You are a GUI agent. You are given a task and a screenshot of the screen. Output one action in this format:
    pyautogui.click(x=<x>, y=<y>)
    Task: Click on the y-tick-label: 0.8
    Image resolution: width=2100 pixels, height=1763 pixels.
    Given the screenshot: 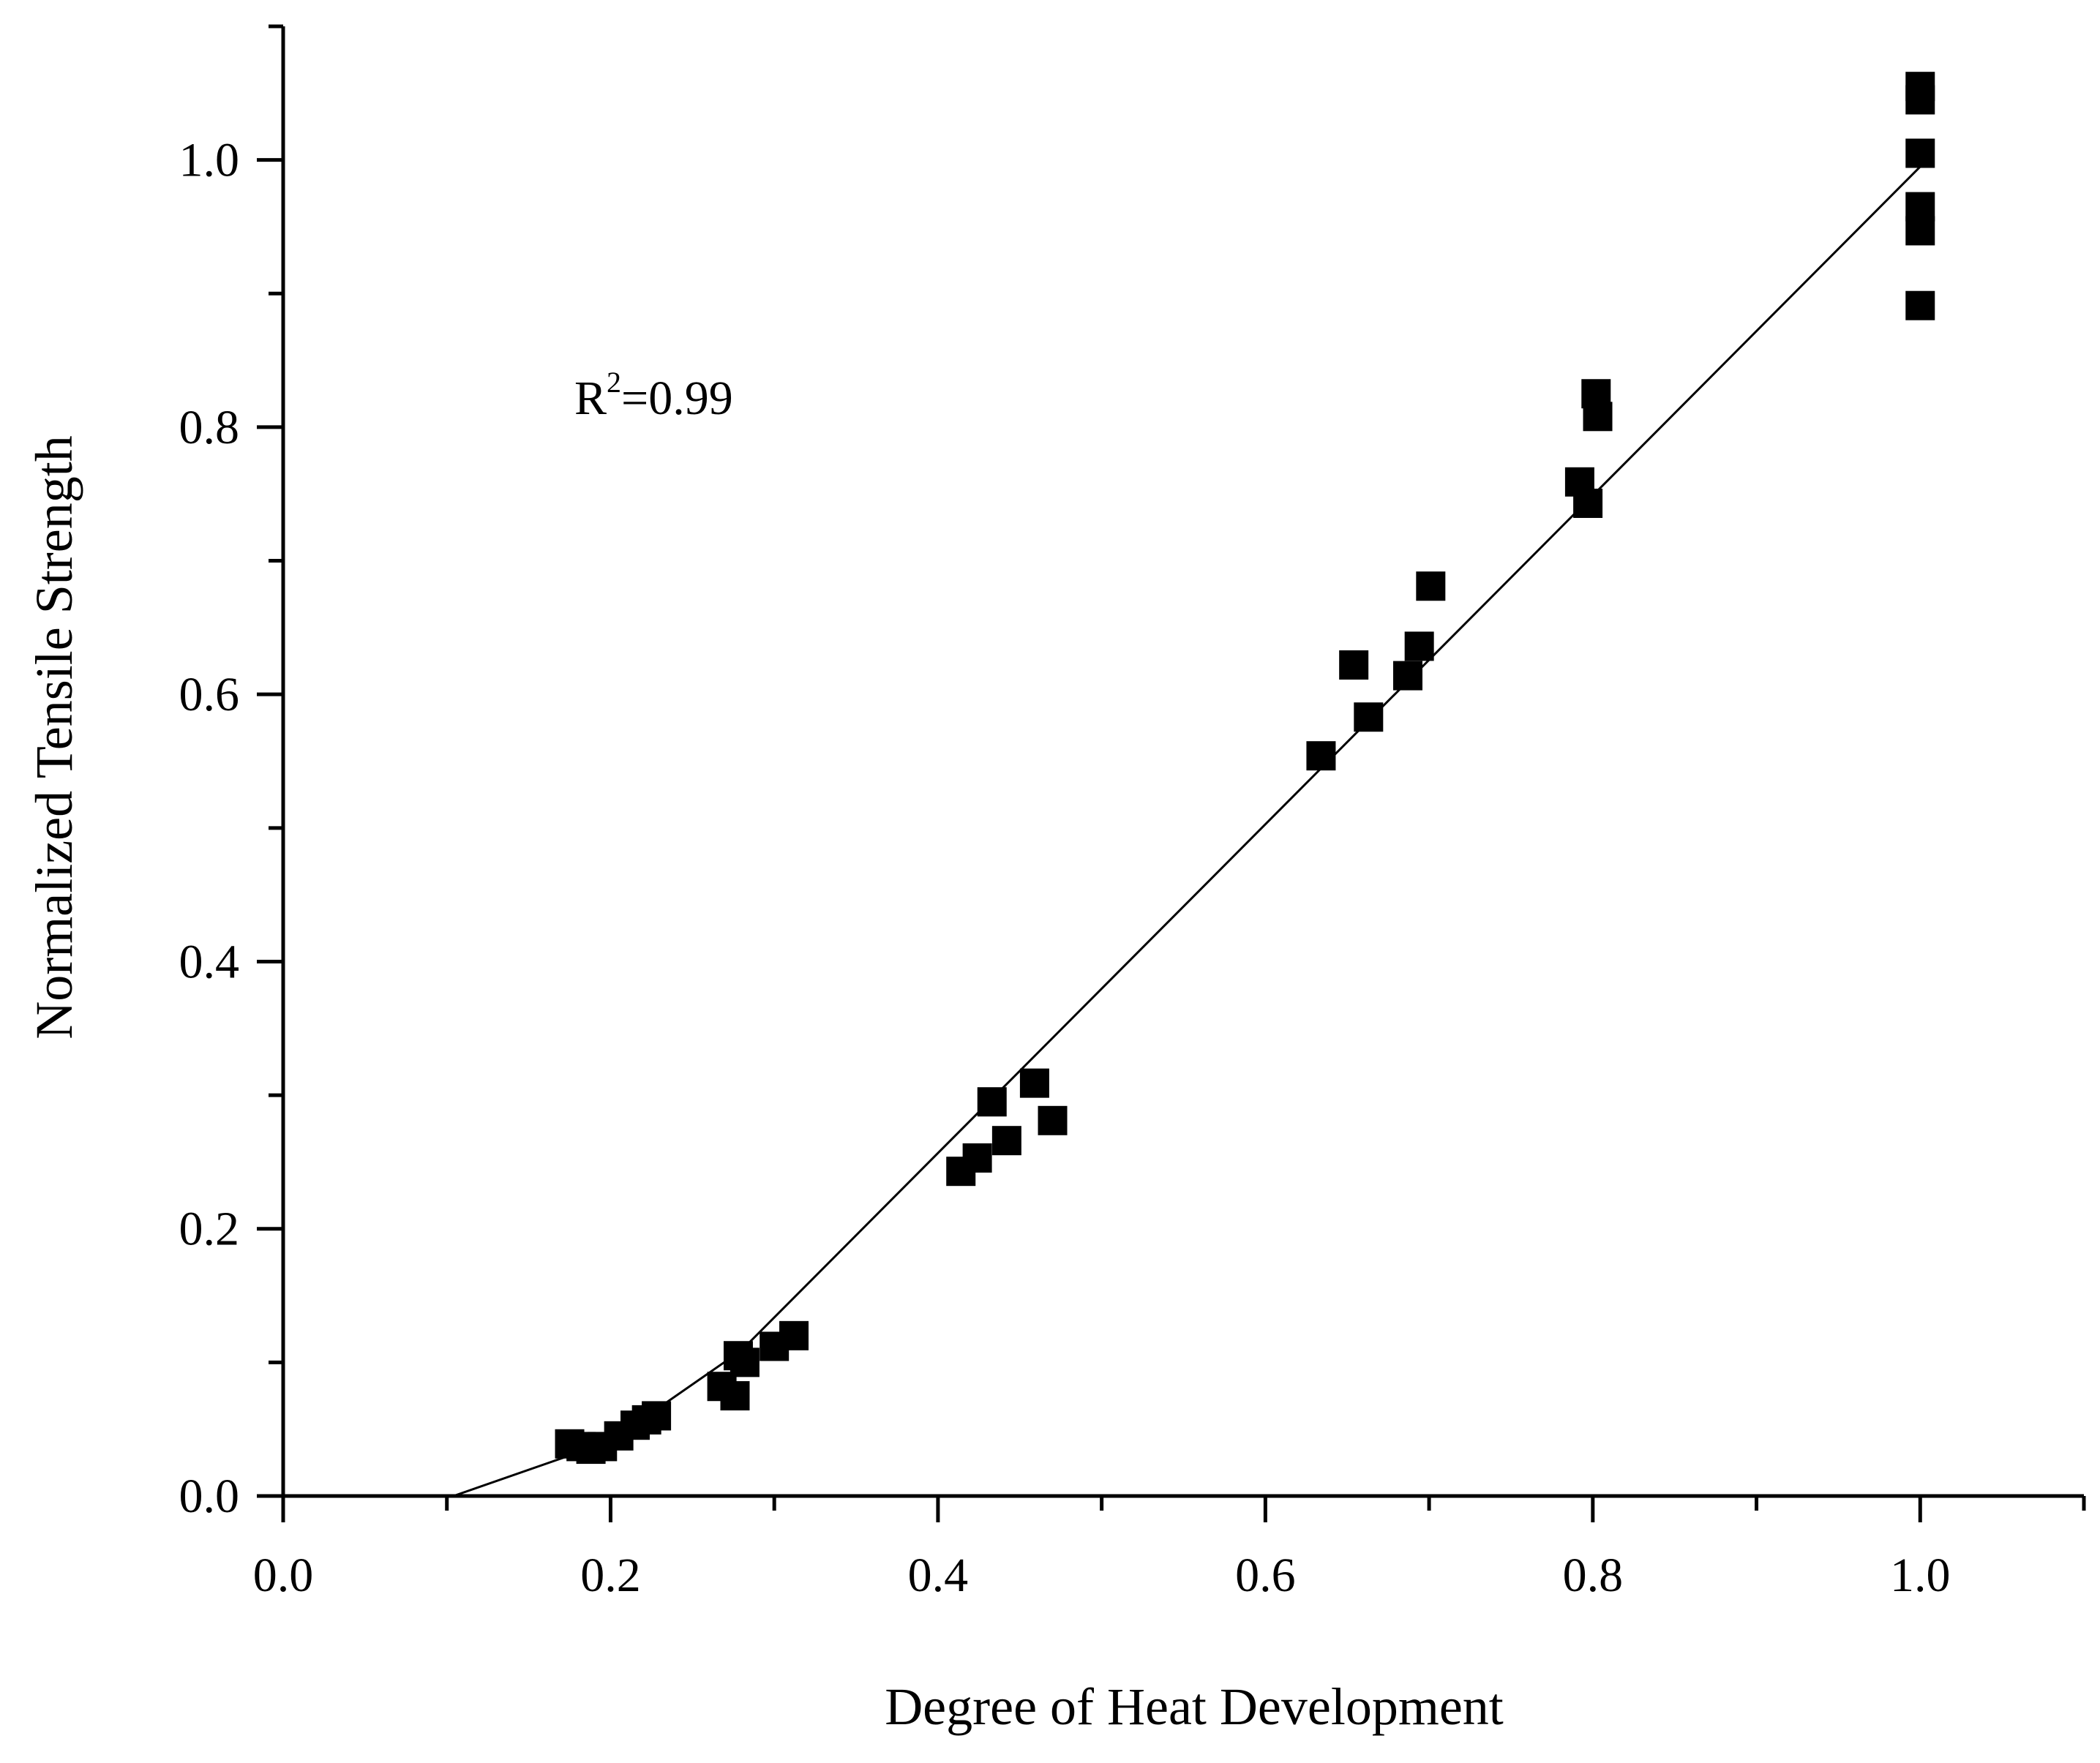 What is the action you would take?
    pyautogui.click(x=209, y=427)
    